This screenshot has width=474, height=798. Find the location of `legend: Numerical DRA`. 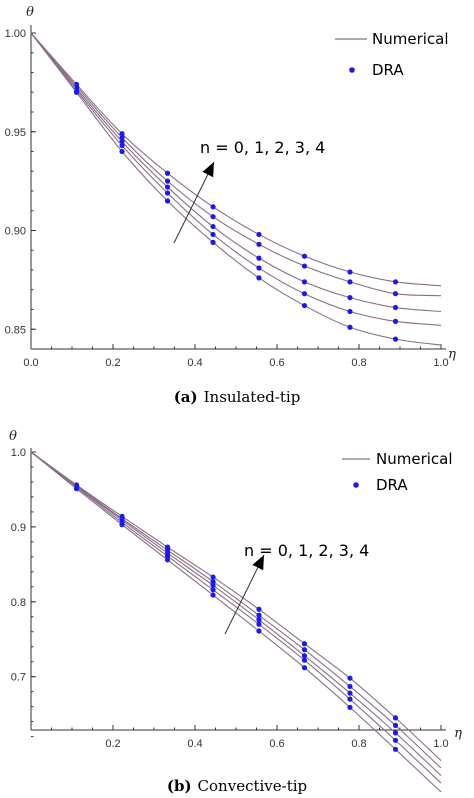

legend: Numerical DRA is located at coordinates (392, 54).